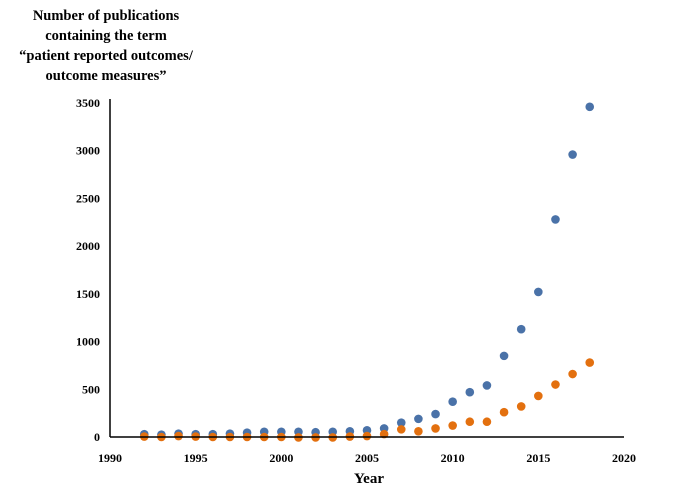  I want to click on x-tick-label: 1995, so click(196, 458).